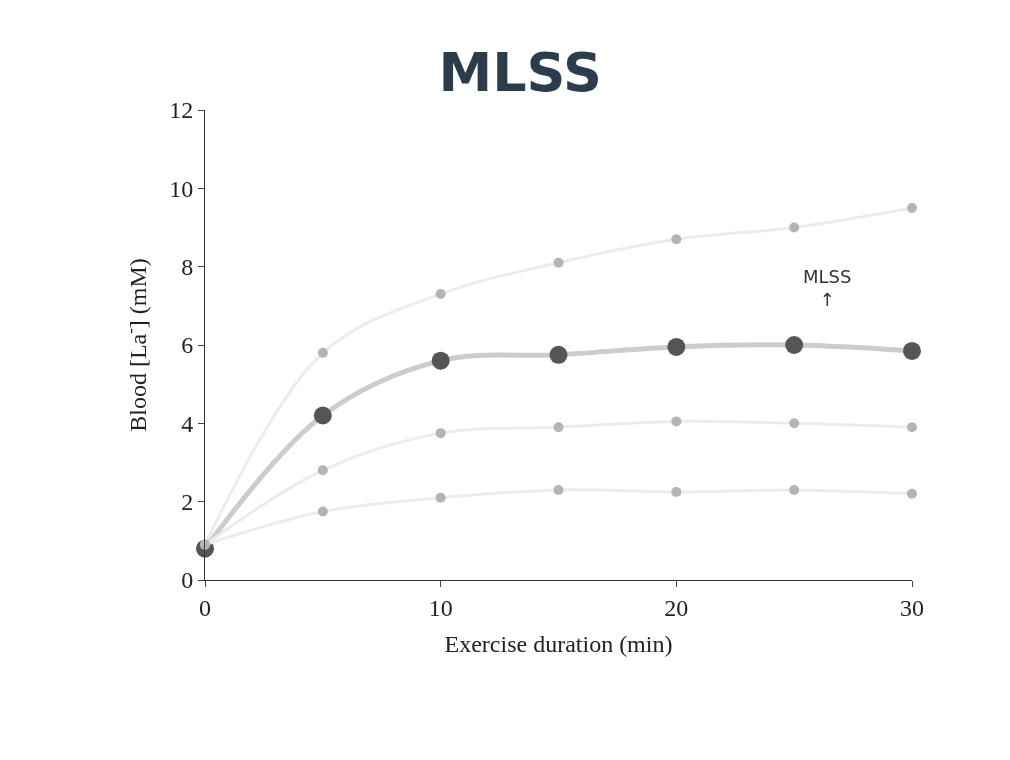 The width and height of the screenshot is (1010, 760). I want to click on y-tick-label: 10, so click(181, 188).